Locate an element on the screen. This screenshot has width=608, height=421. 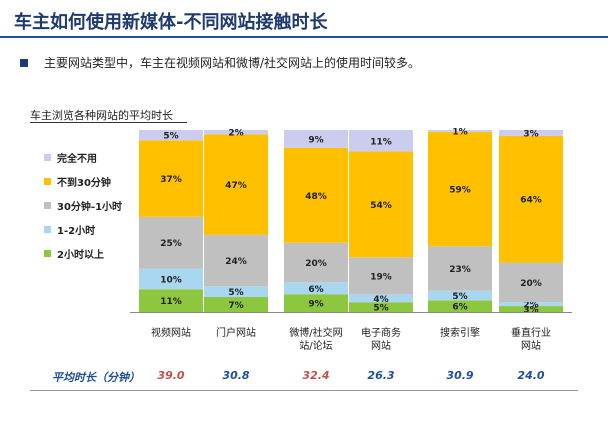
data-label: 1% is located at coordinates (459, 132).